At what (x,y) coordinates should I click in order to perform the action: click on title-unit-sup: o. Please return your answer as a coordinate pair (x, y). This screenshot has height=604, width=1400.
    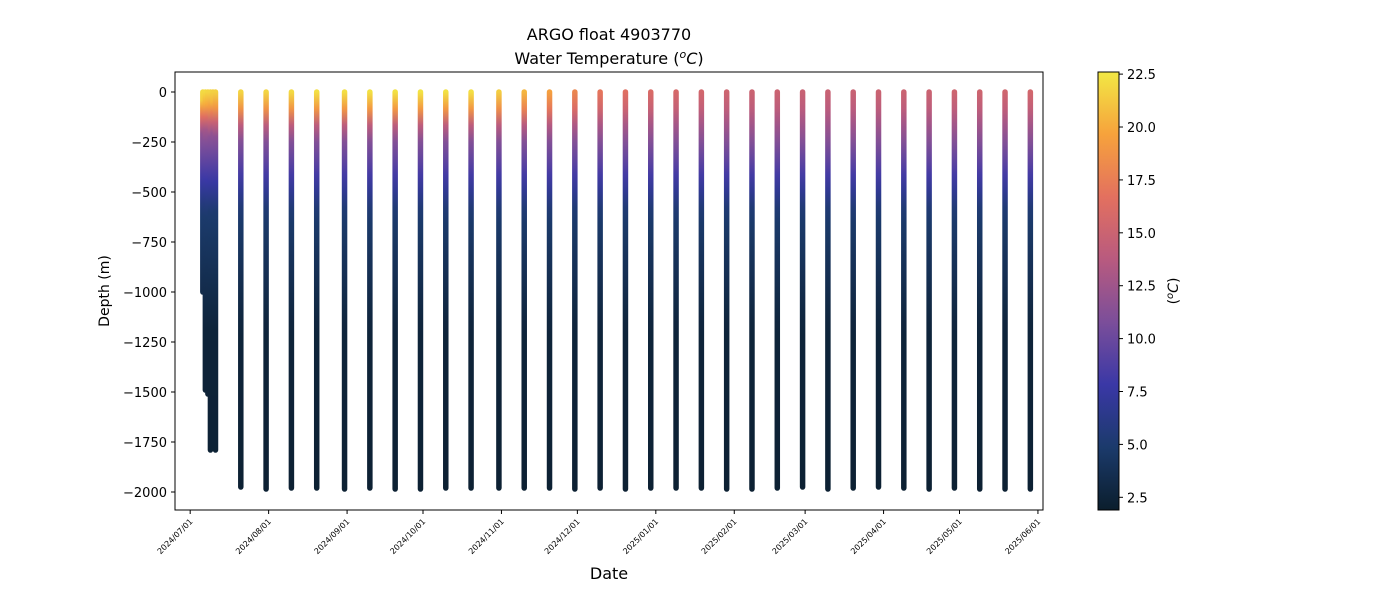
    Looking at the image, I should click on (682, 54).